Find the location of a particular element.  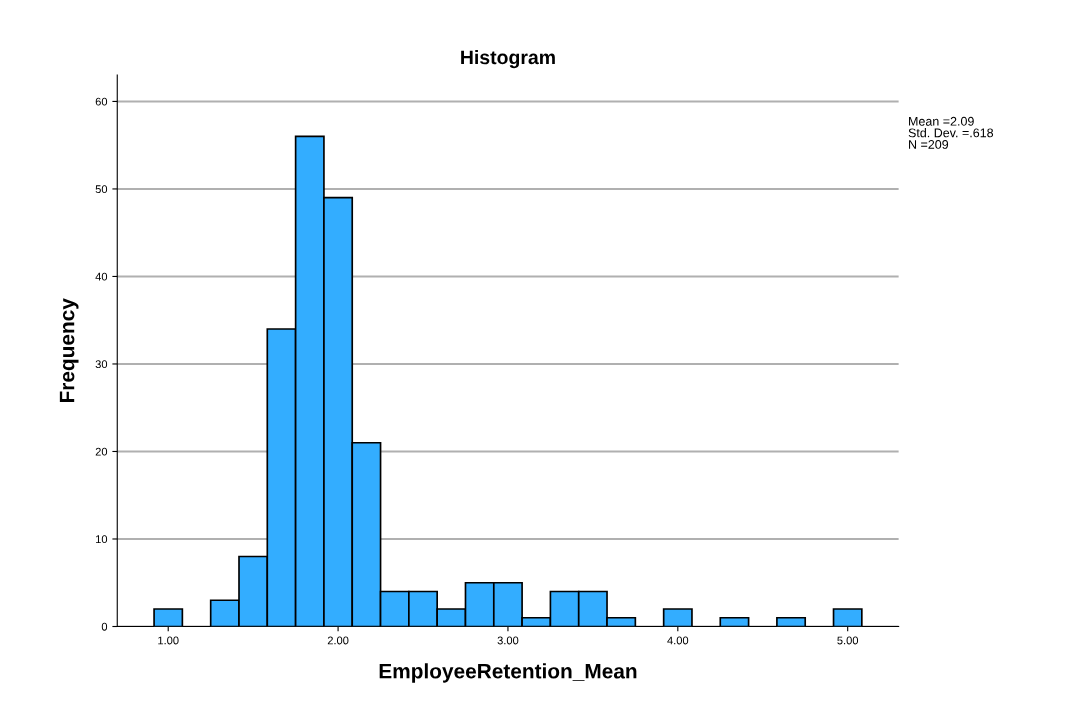

x-tick-label: 4.00 is located at coordinates (678, 640).